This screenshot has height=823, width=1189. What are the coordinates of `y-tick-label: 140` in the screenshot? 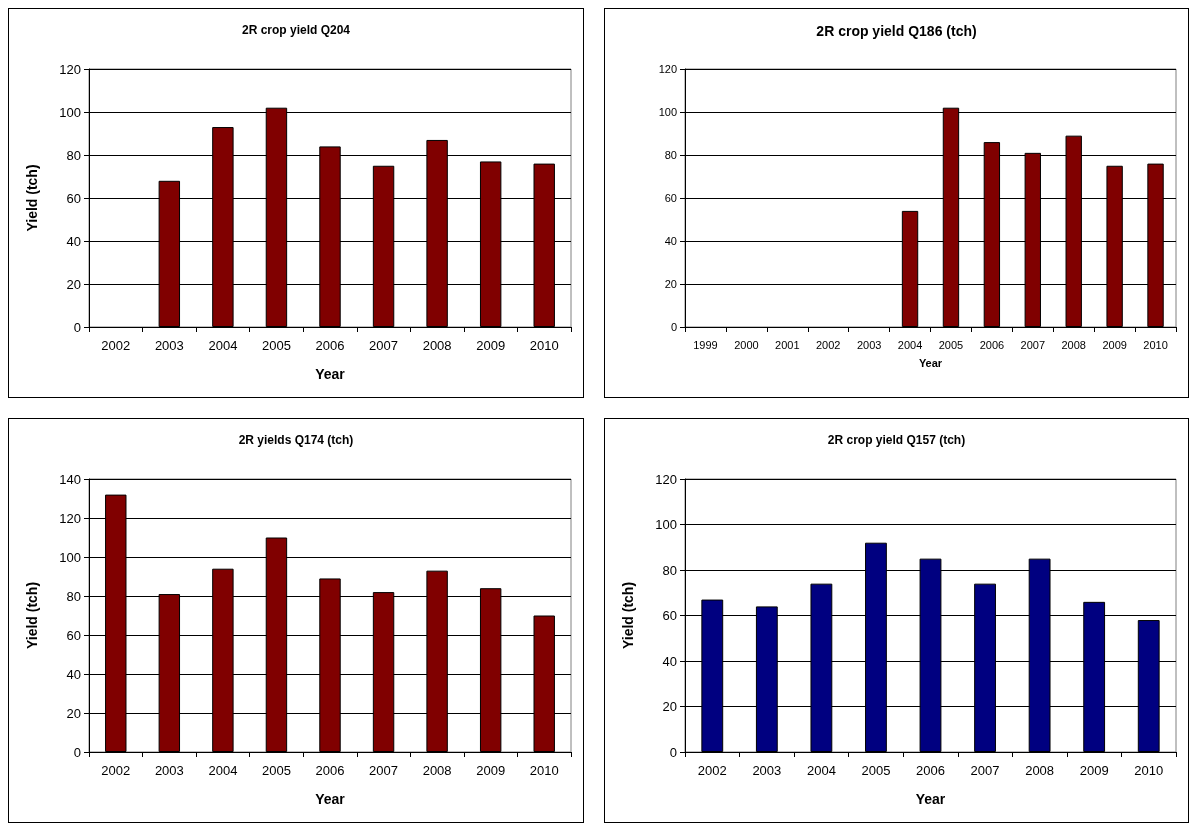 It's located at (70, 479).